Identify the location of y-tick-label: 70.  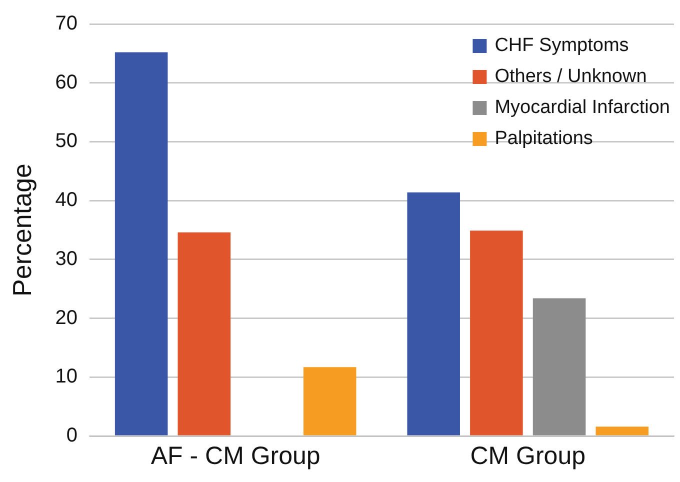
(66, 23).